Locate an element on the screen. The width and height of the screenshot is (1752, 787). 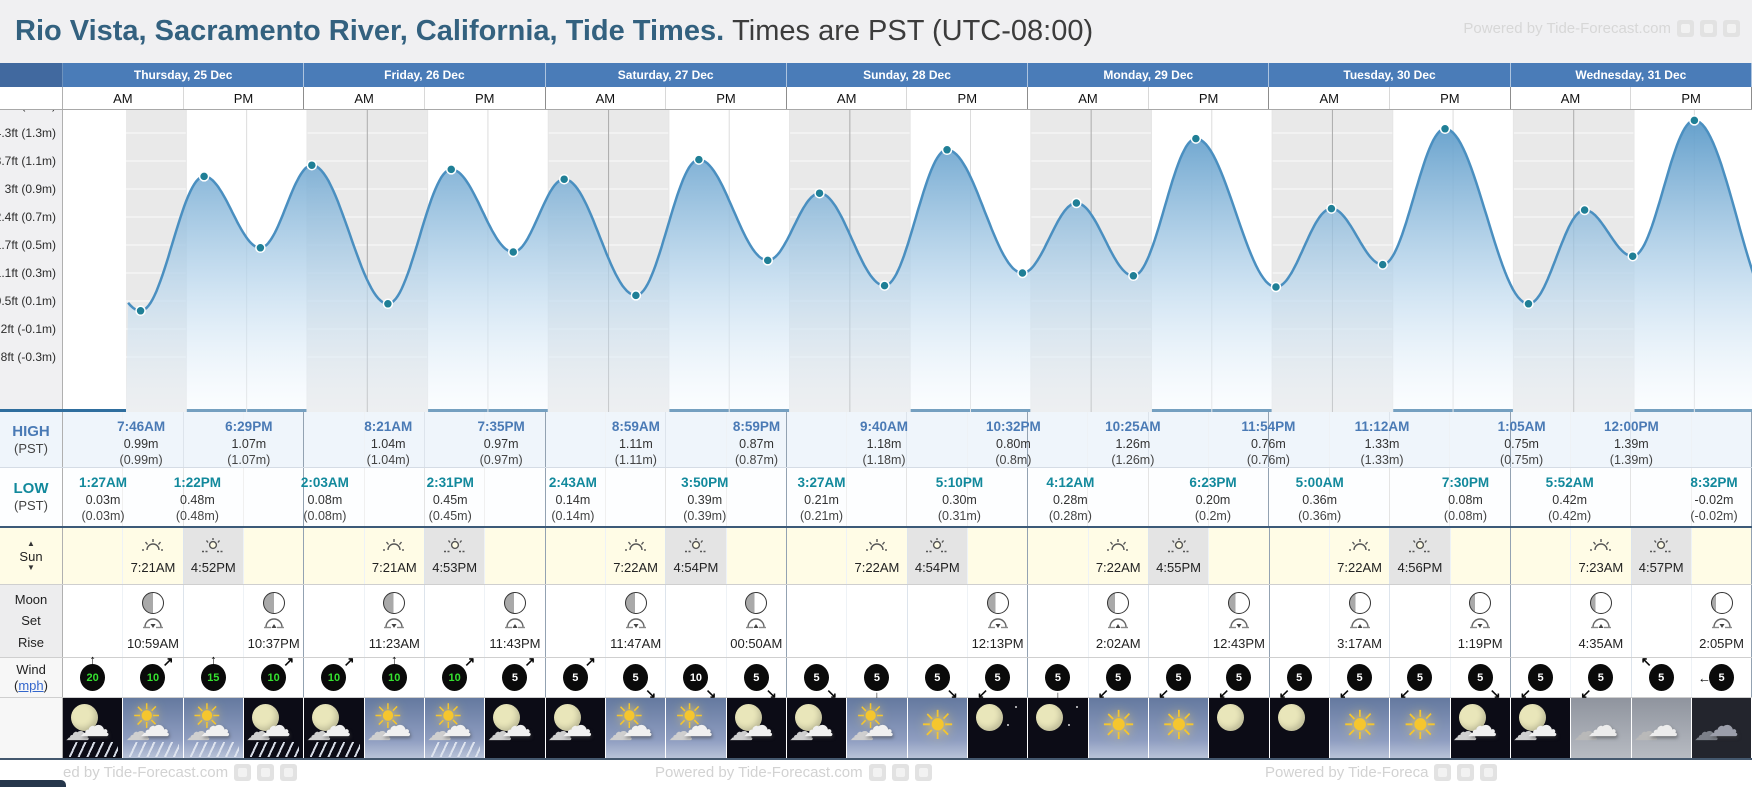
tide-height: 0.36m is located at coordinates (1320, 499).